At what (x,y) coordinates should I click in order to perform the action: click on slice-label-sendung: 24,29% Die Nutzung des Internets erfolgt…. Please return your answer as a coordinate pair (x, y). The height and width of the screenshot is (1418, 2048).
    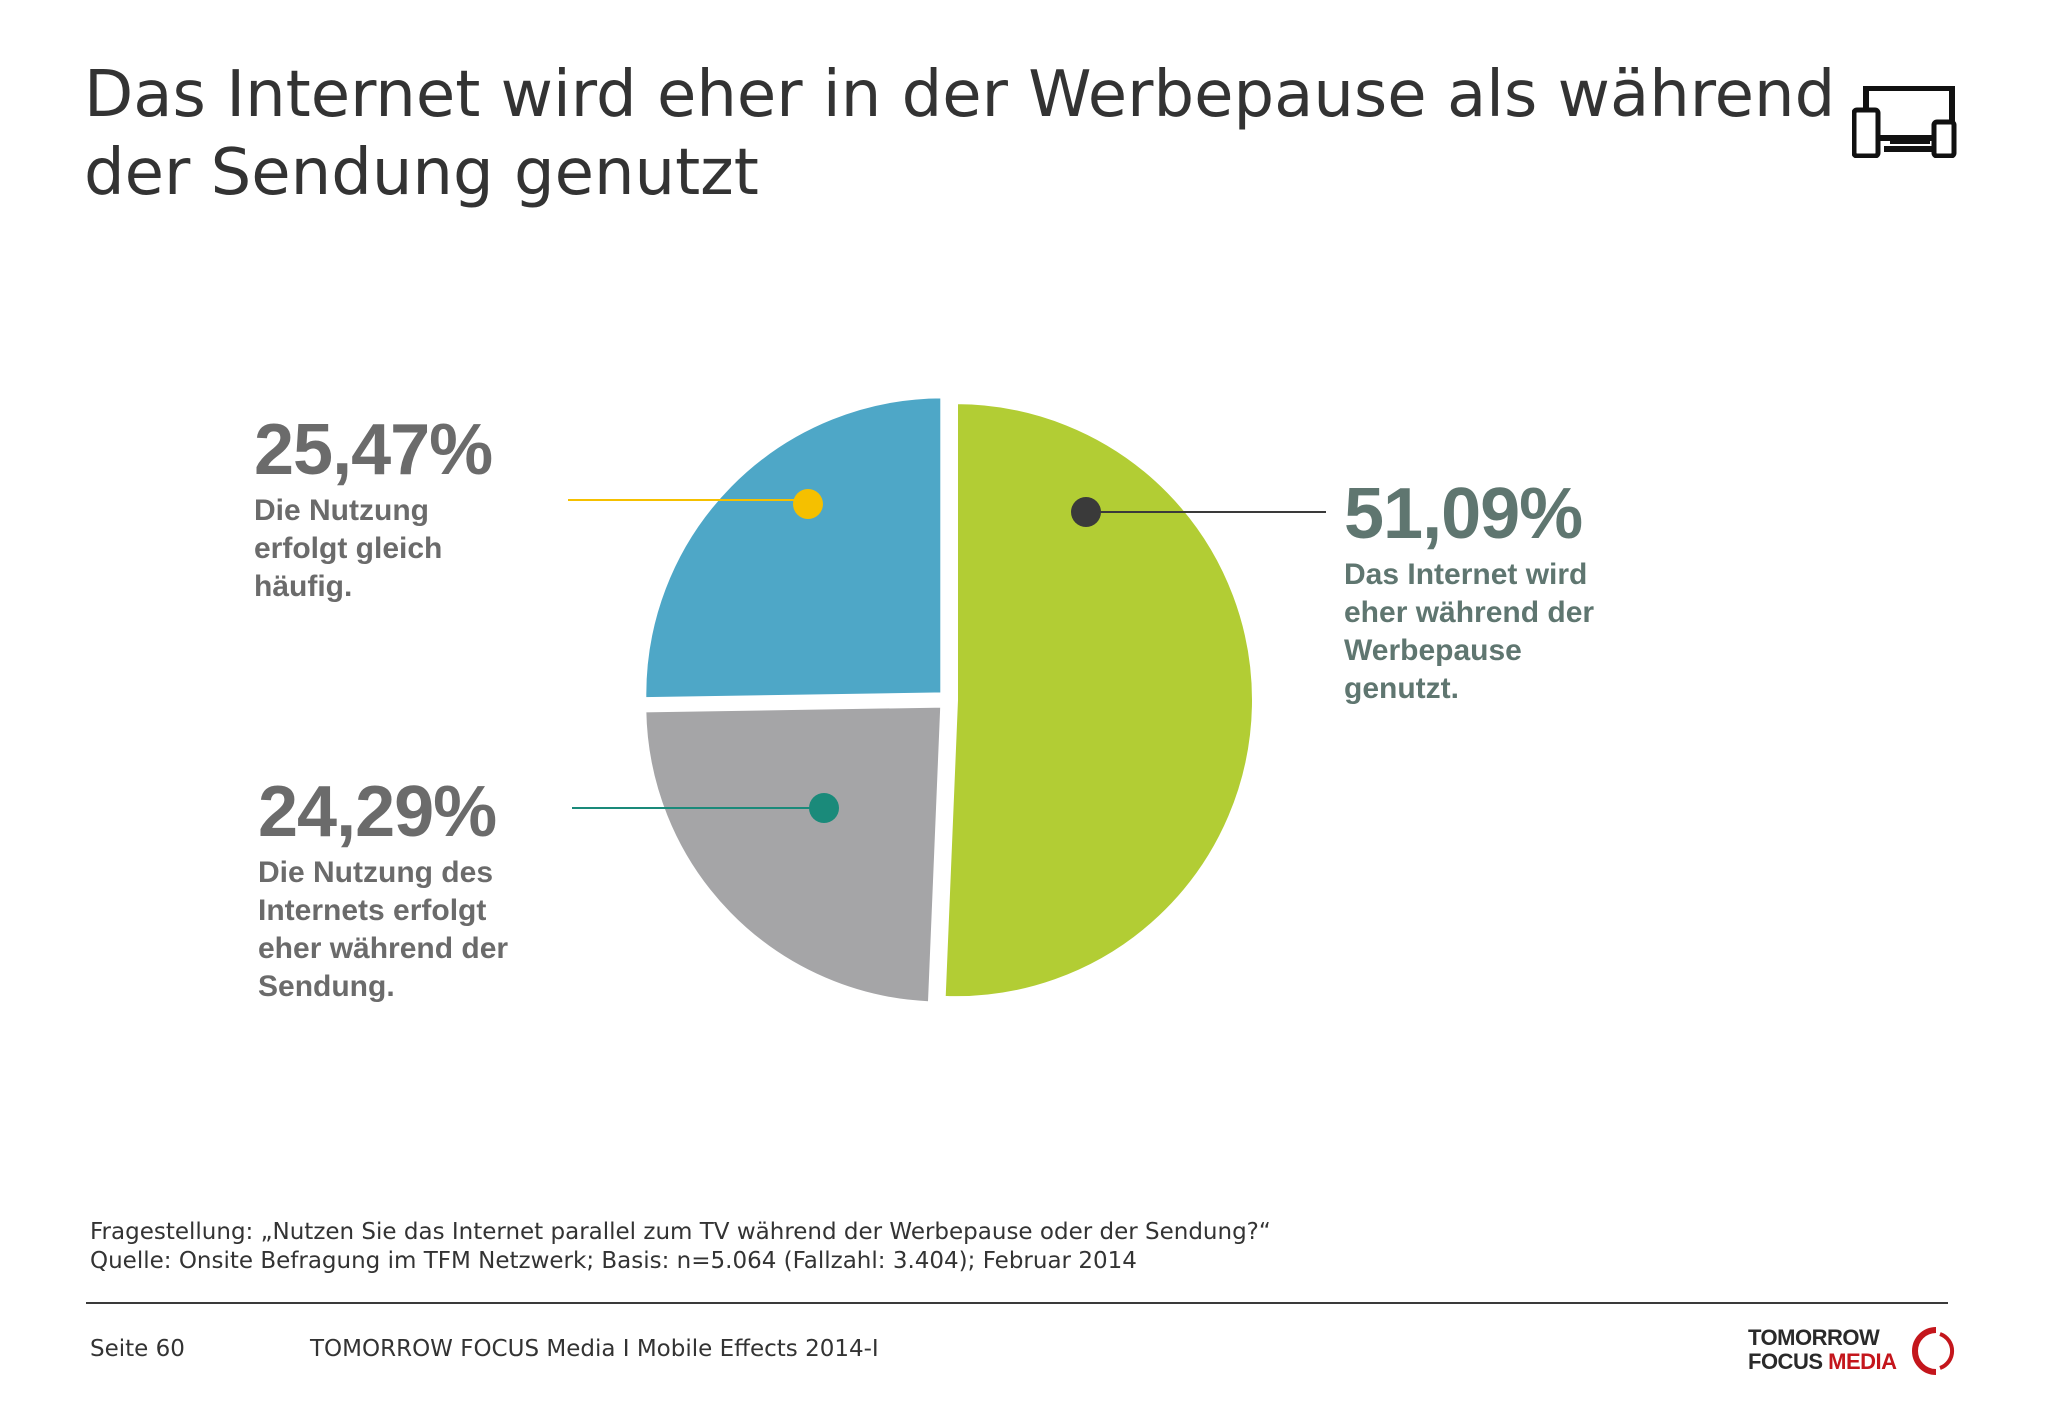
    Looking at the image, I should click on (448, 889).